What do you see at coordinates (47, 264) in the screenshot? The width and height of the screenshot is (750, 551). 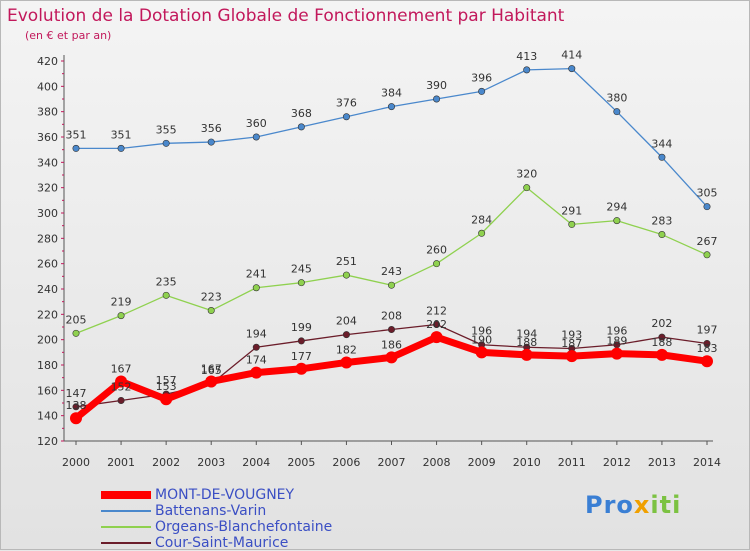 I see `y-tick-label: 260` at bounding box center [47, 264].